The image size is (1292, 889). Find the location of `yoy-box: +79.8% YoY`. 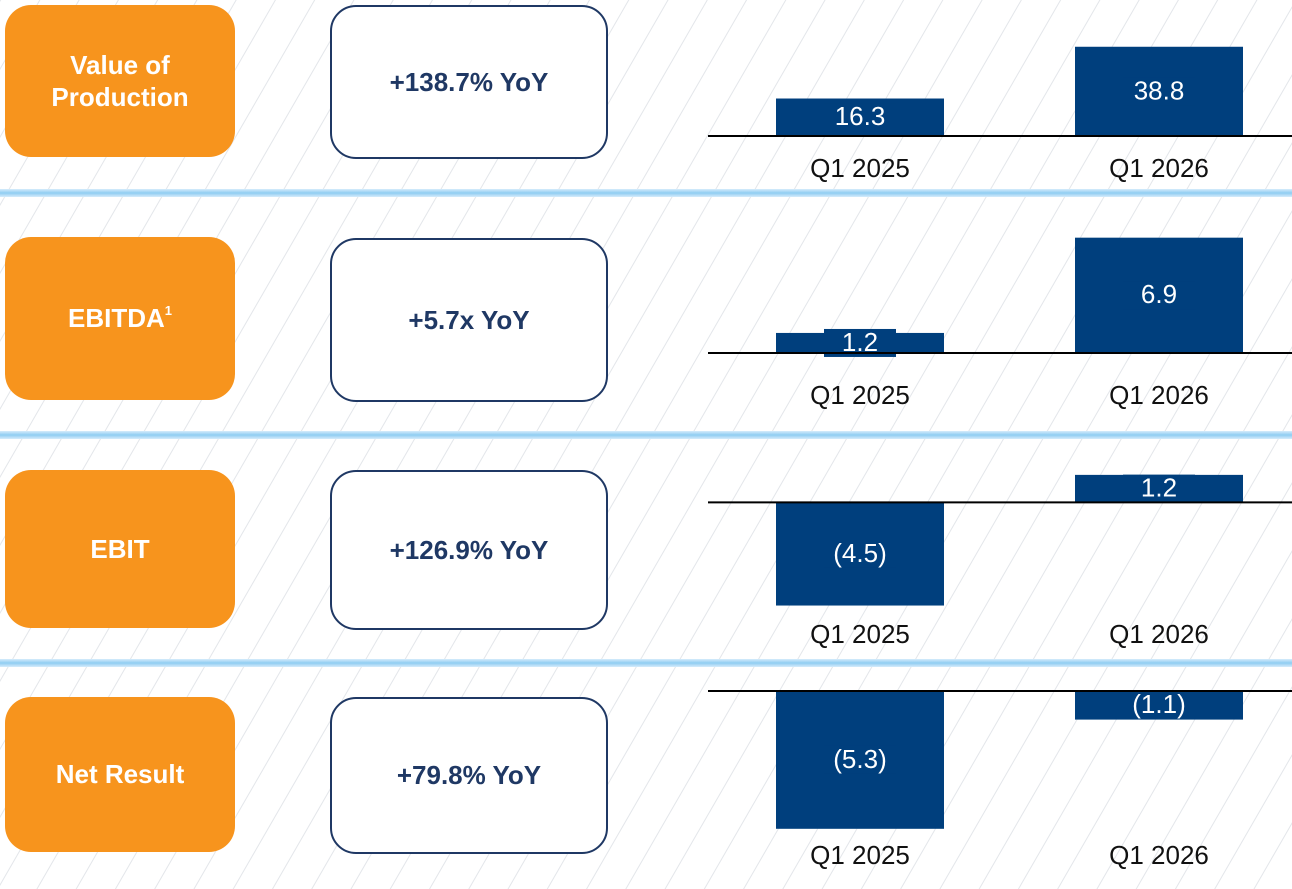

yoy-box: +79.8% YoY is located at coordinates (469, 775).